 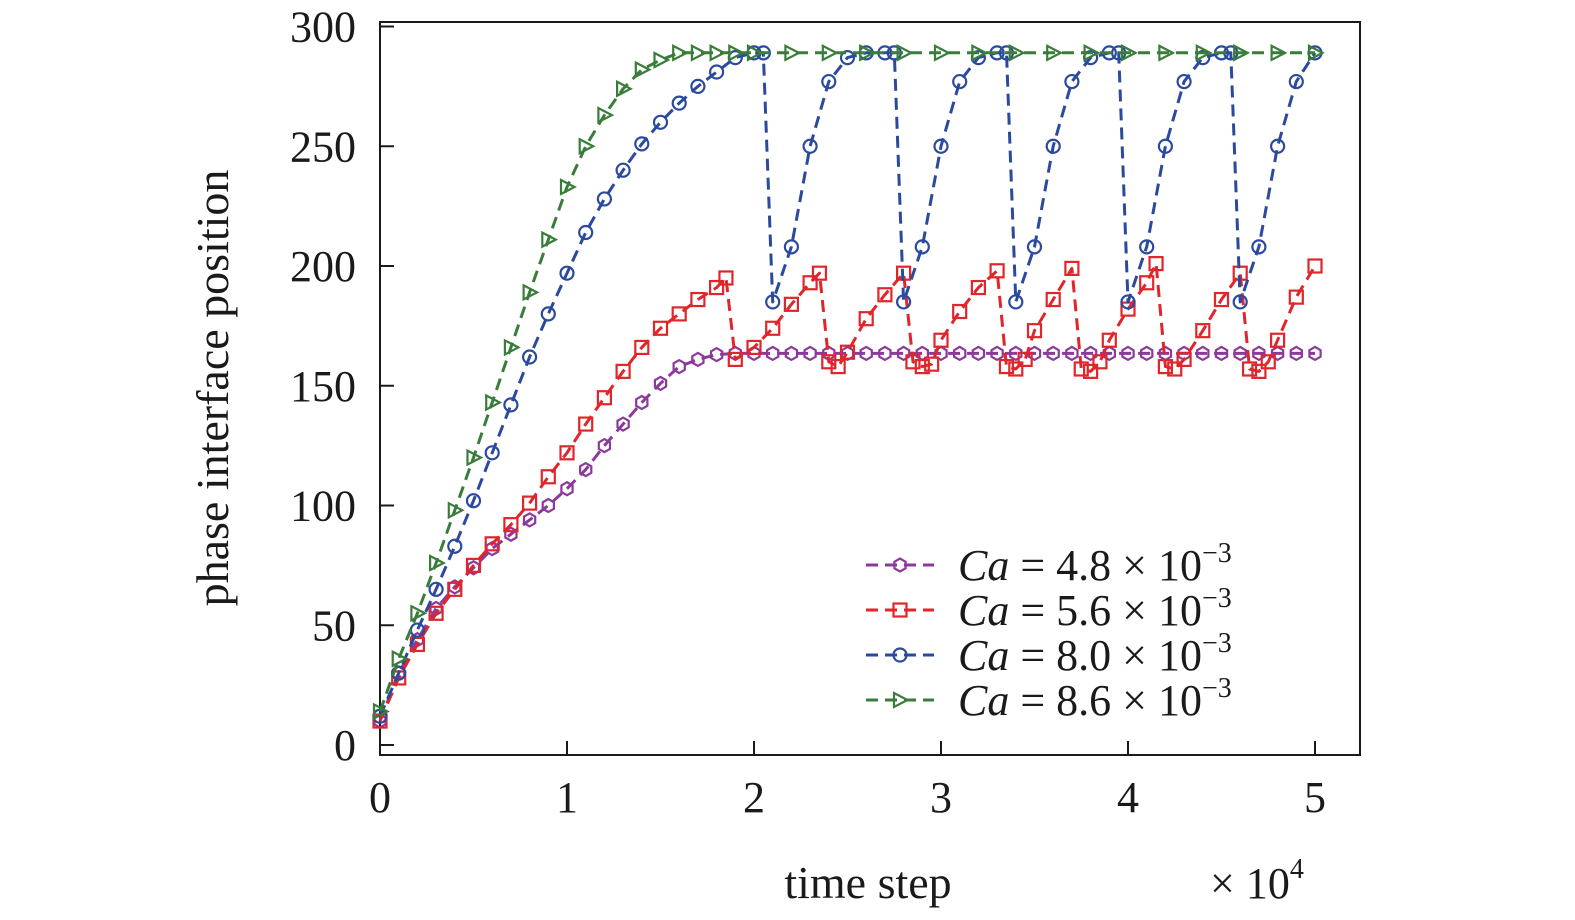 What do you see at coordinates (345, 745) in the screenshot?
I see `y-tick-label-0: 0` at bounding box center [345, 745].